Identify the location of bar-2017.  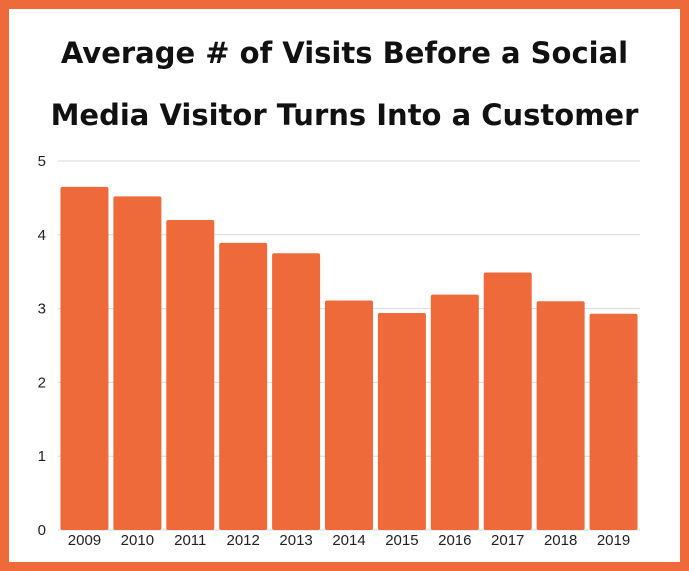
(507, 401).